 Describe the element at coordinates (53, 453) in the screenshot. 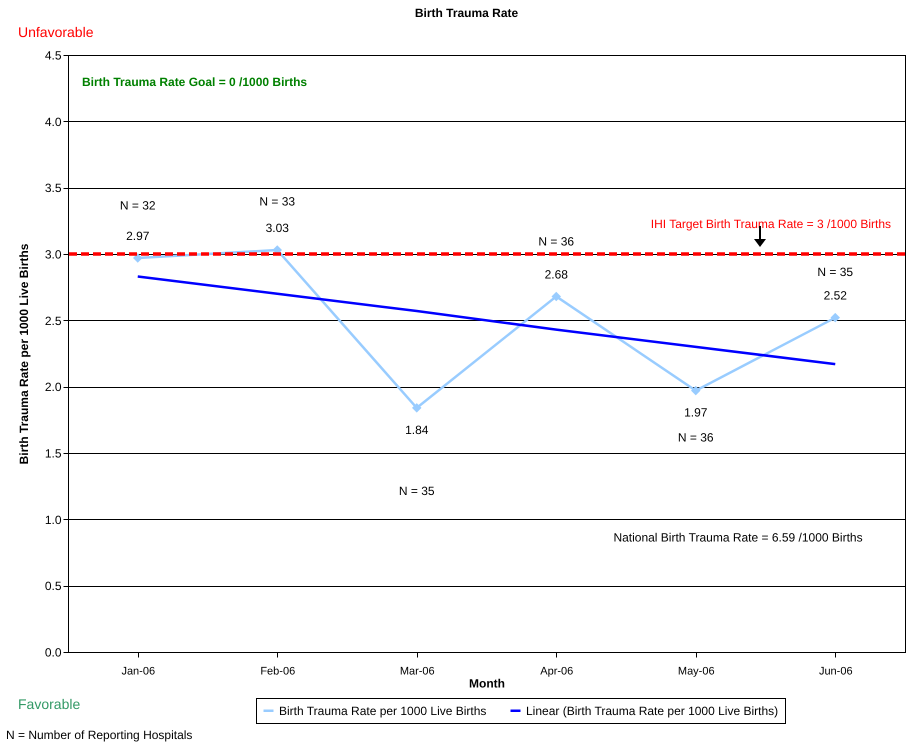

I see `y-tick-label: 1.5` at that location.